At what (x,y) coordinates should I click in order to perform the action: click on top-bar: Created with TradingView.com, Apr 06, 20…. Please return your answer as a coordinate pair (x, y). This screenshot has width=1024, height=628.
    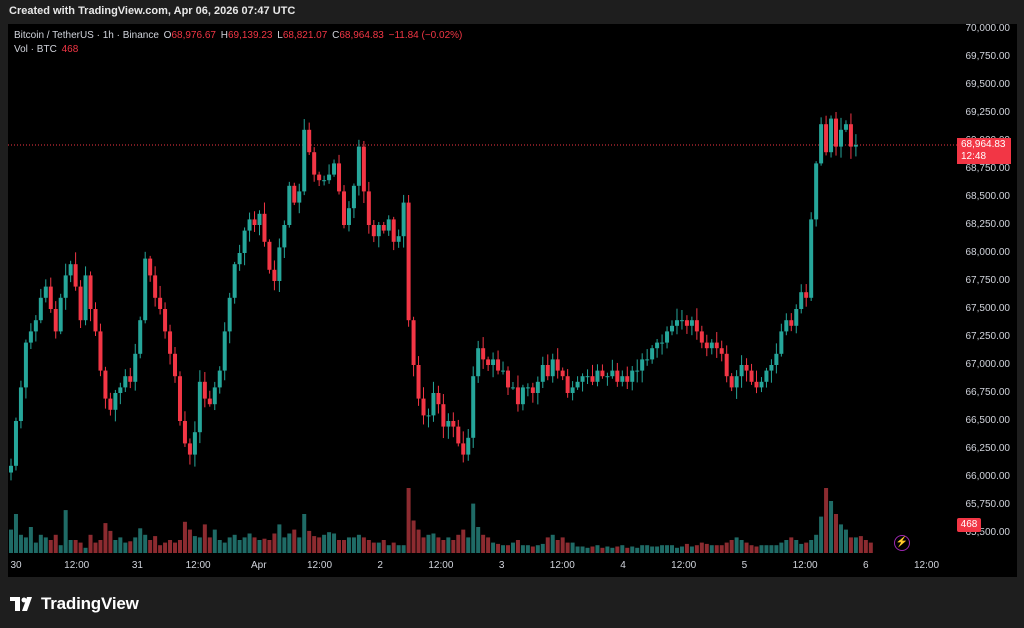
    Looking at the image, I should click on (512, 12).